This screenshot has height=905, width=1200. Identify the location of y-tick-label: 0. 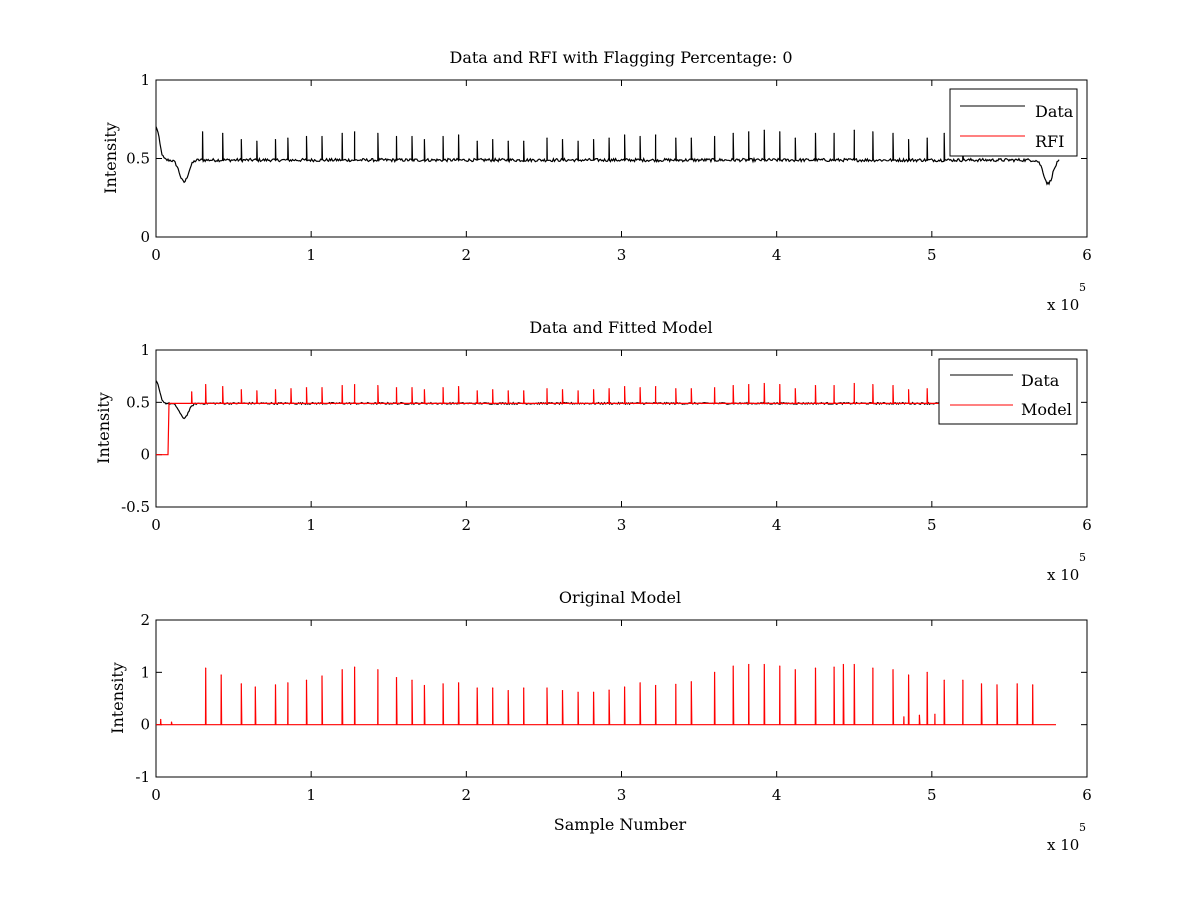
(145, 237).